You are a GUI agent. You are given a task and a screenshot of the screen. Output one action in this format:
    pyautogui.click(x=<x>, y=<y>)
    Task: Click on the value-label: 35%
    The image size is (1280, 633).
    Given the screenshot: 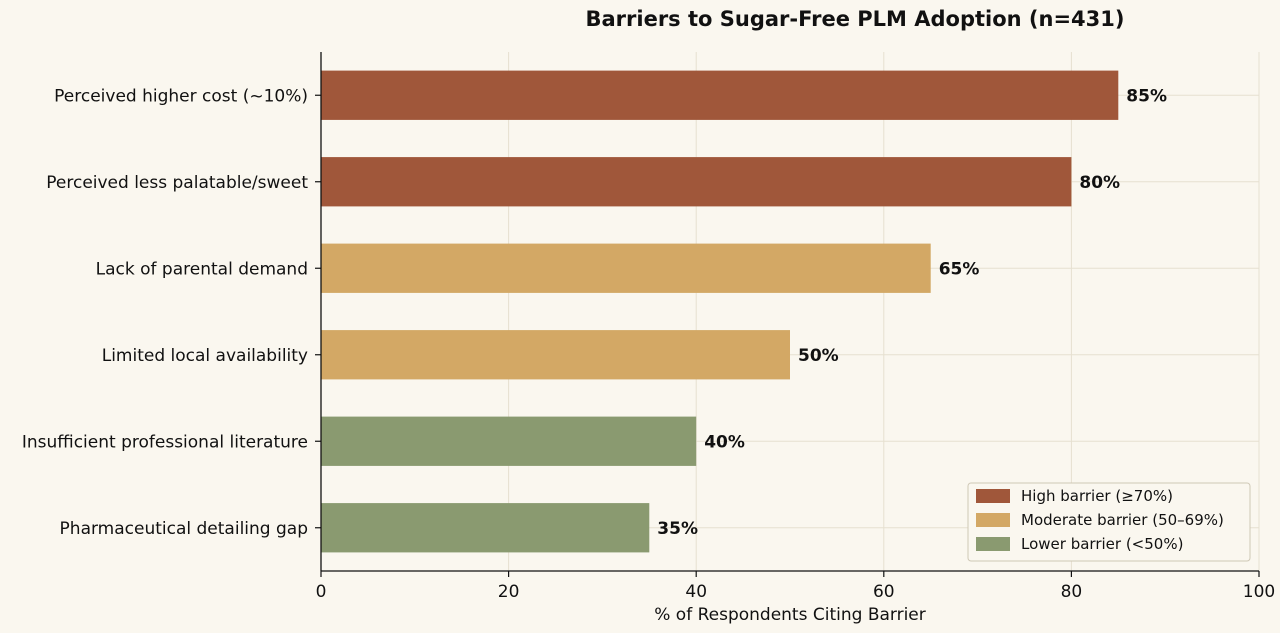 What is the action you would take?
    pyautogui.click(x=677, y=529)
    